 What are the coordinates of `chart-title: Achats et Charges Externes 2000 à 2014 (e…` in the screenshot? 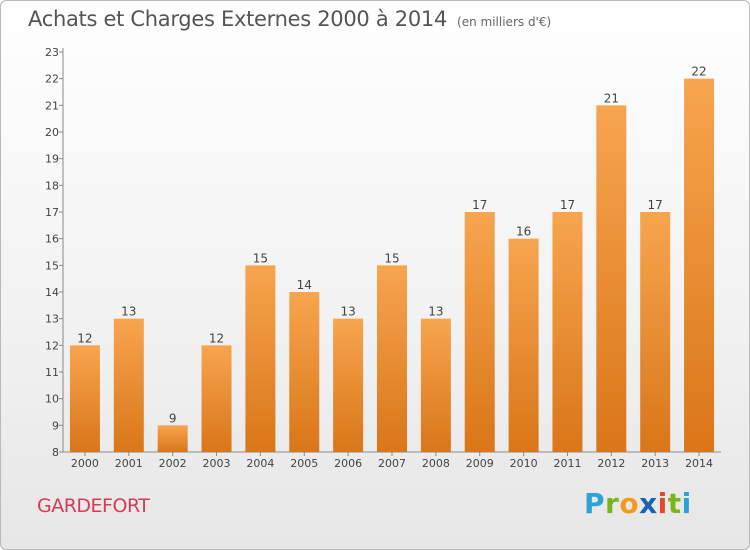 It's located at (289, 19).